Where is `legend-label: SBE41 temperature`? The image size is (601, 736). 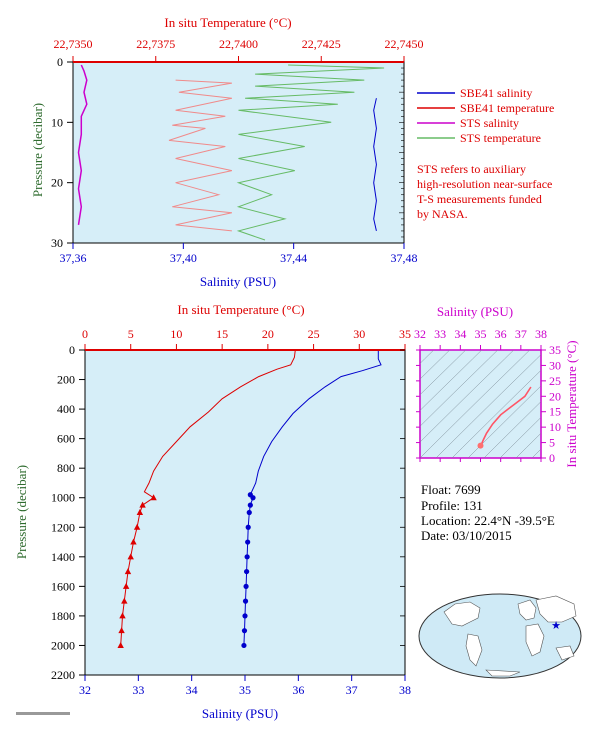
legend-label: SBE41 temperature is located at coordinates (507, 108).